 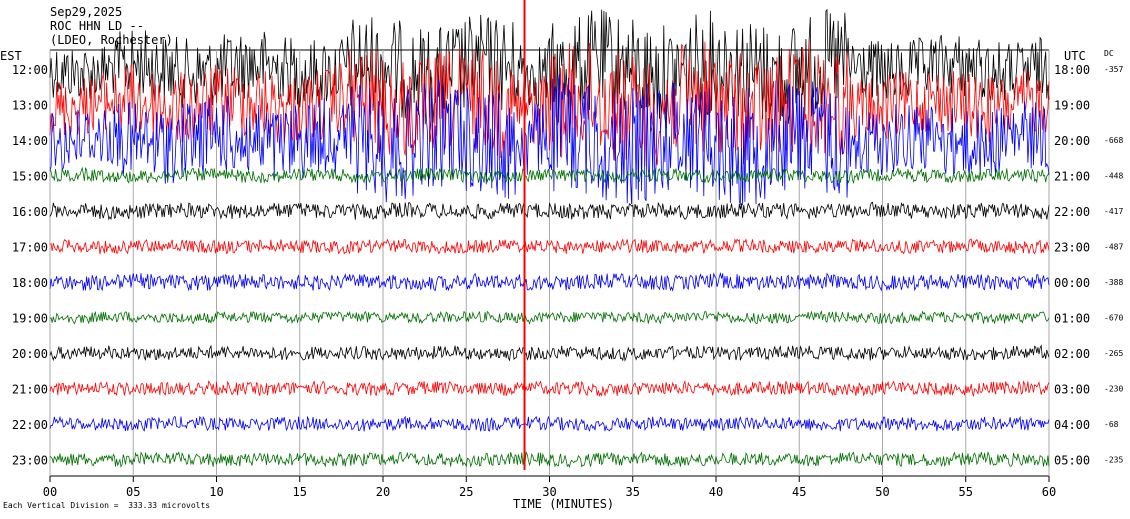 I want to click on utc-time-label: 04:00, so click(x=1072, y=425).